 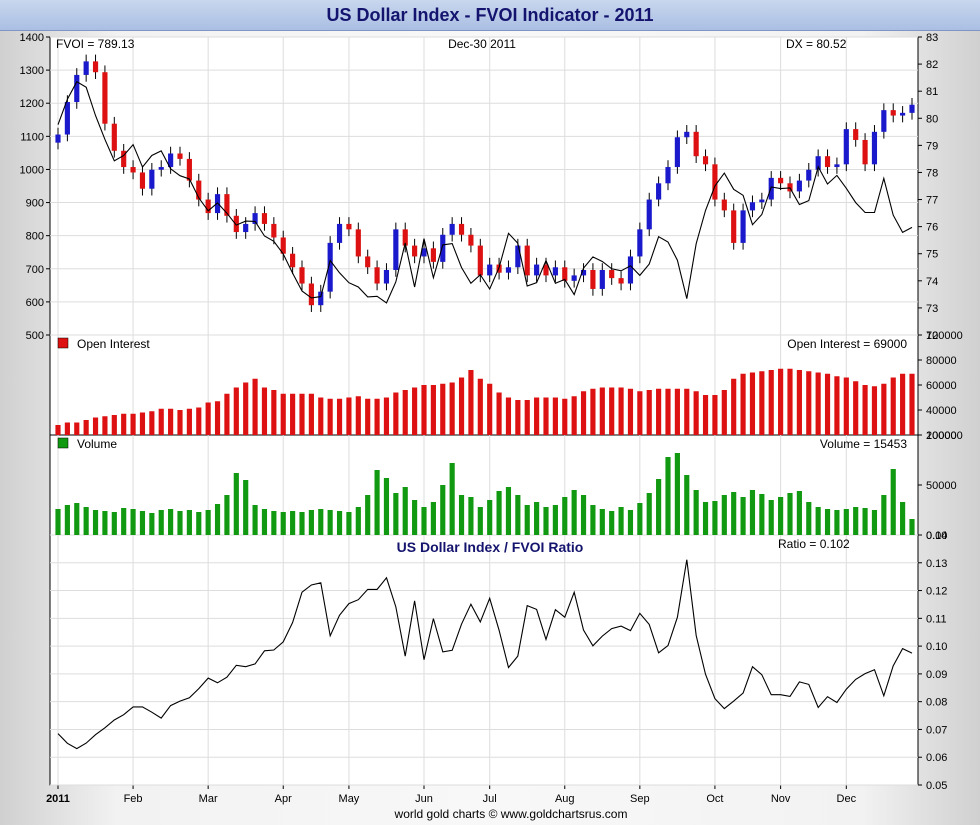 I want to click on oi-axis-tick-label: 40000, so click(x=941, y=411).